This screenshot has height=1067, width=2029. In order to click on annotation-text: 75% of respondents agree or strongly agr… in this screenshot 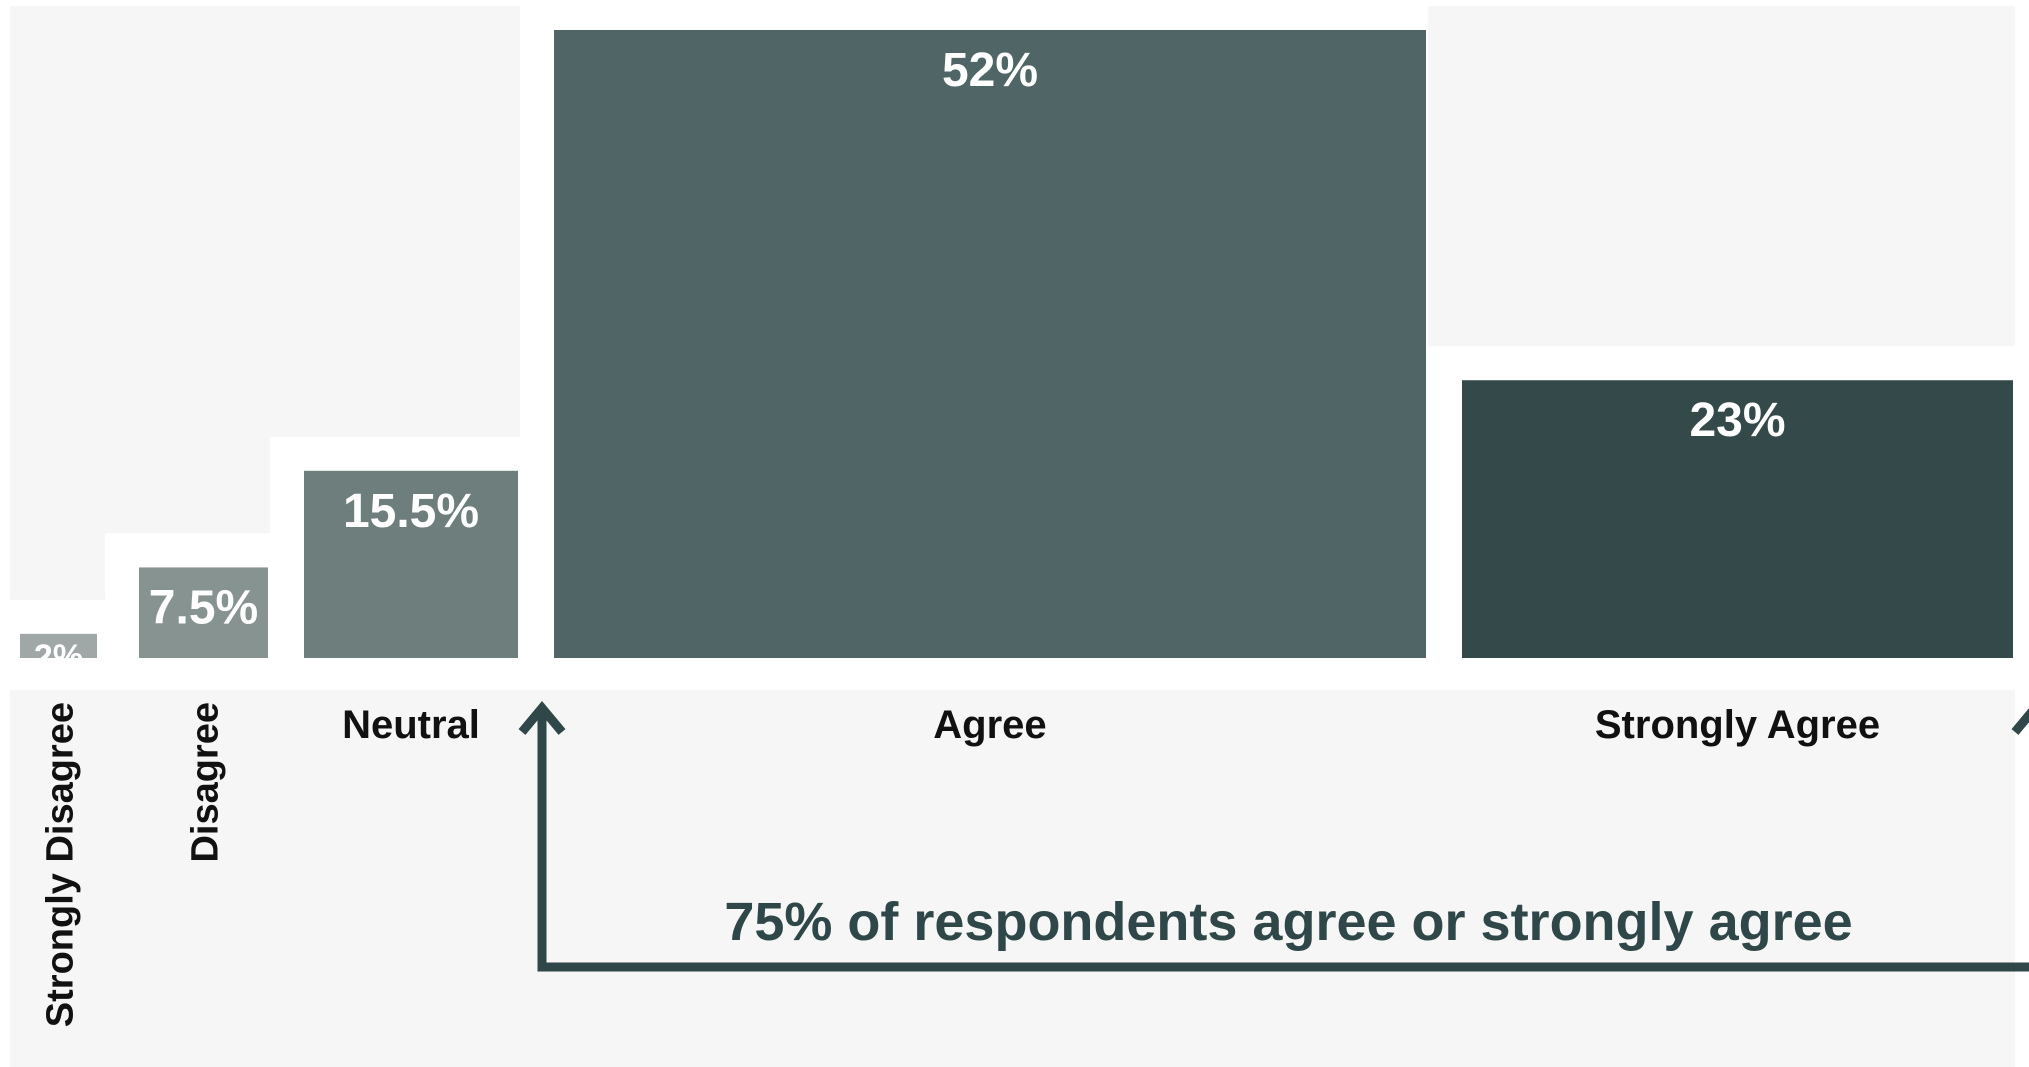, I will do `click(1288, 922)`.